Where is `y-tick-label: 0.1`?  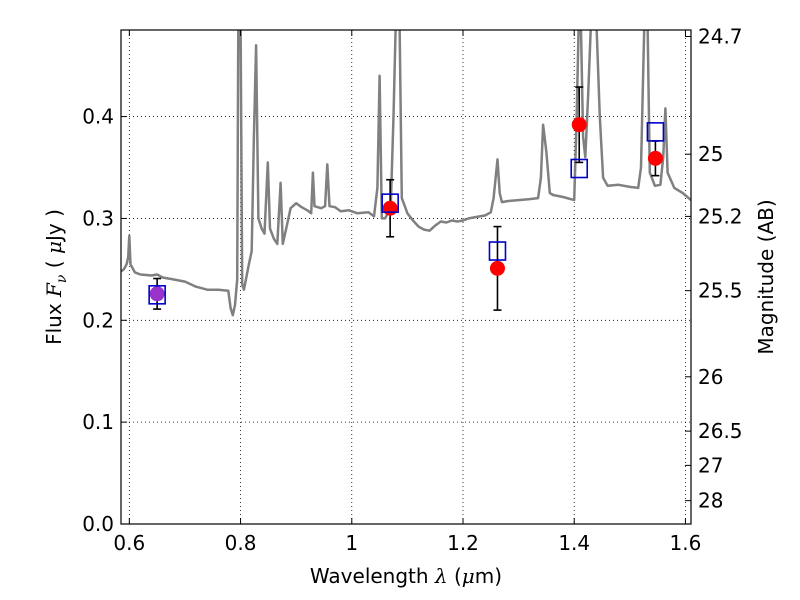
y-tick-label: 0.1 is located at coordinates (98, 422).